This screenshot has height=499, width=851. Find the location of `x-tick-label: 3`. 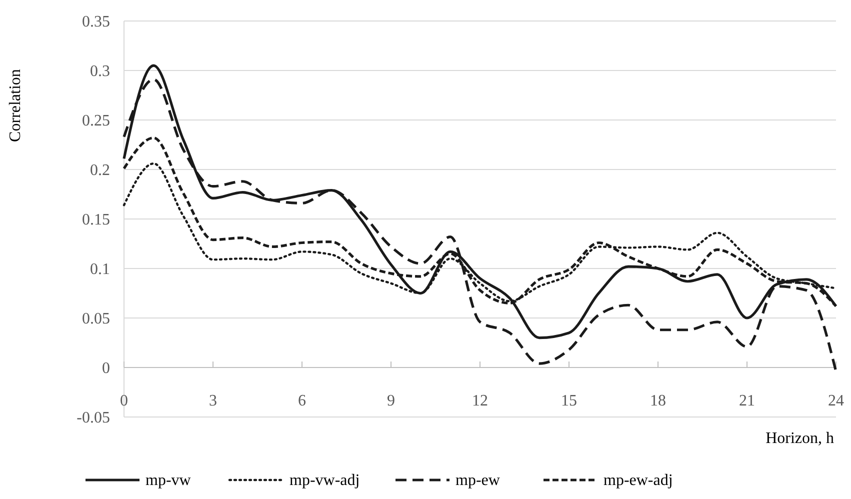

x-tick-label: 3 is located at coordinates (213, 401).